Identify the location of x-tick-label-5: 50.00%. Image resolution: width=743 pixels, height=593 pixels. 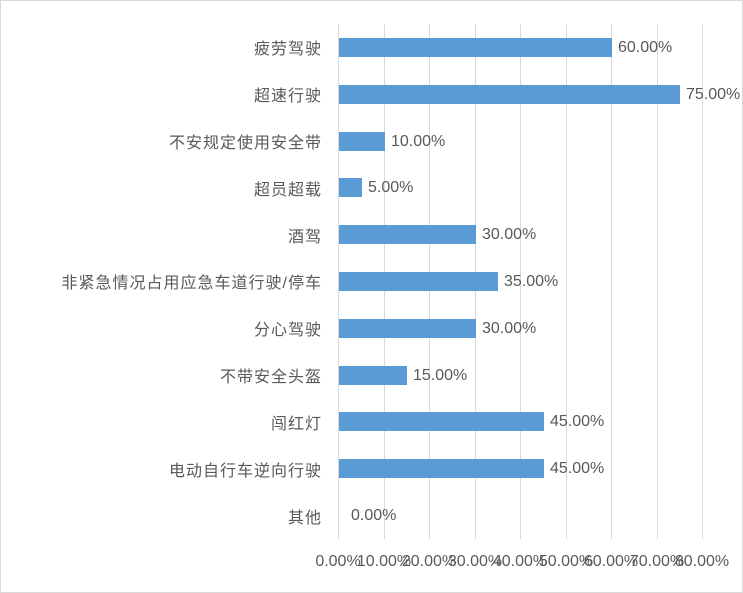
(566, 561).